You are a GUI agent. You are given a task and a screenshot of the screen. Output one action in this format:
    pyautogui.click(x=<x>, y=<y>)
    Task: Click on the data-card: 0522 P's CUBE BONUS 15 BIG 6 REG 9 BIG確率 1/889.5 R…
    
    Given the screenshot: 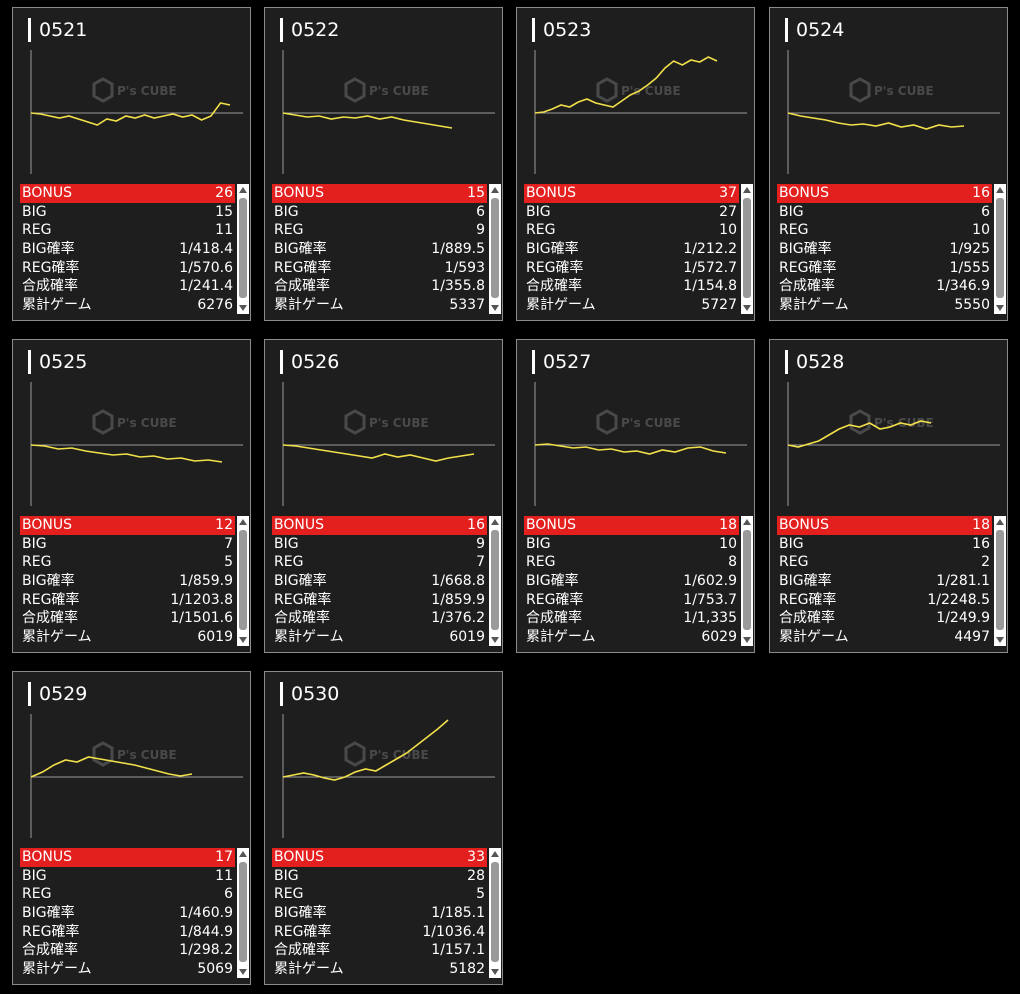 What is the action you would take?
    pyautogui.click(x=383, y=164)
    